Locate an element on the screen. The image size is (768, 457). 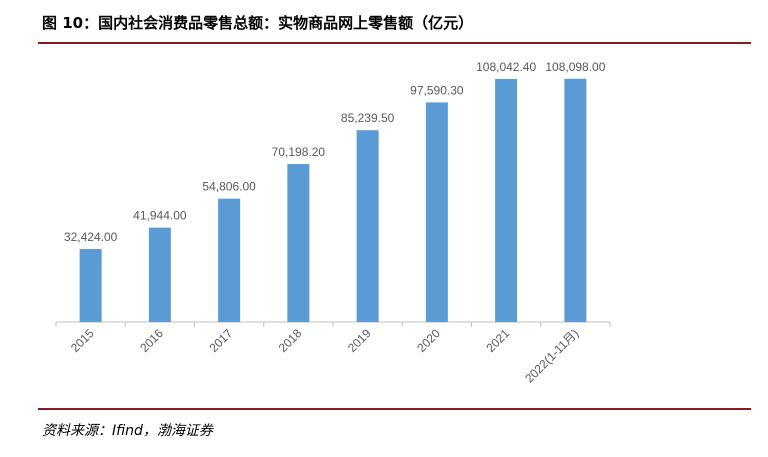
x-tick-label-2015: 2015 is located at coordinates (82, 340).